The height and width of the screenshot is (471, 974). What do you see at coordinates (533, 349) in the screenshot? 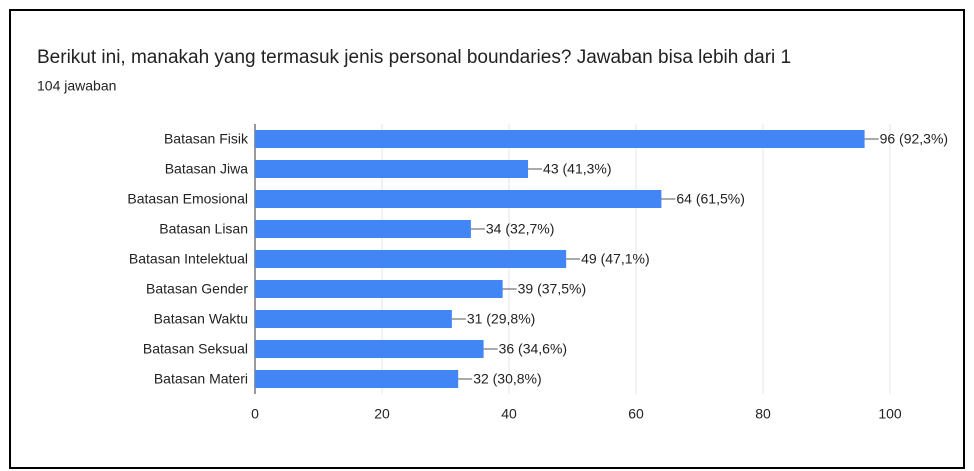
I see `data-label: 36 (34,6%)` at bounding box center [533, 349].